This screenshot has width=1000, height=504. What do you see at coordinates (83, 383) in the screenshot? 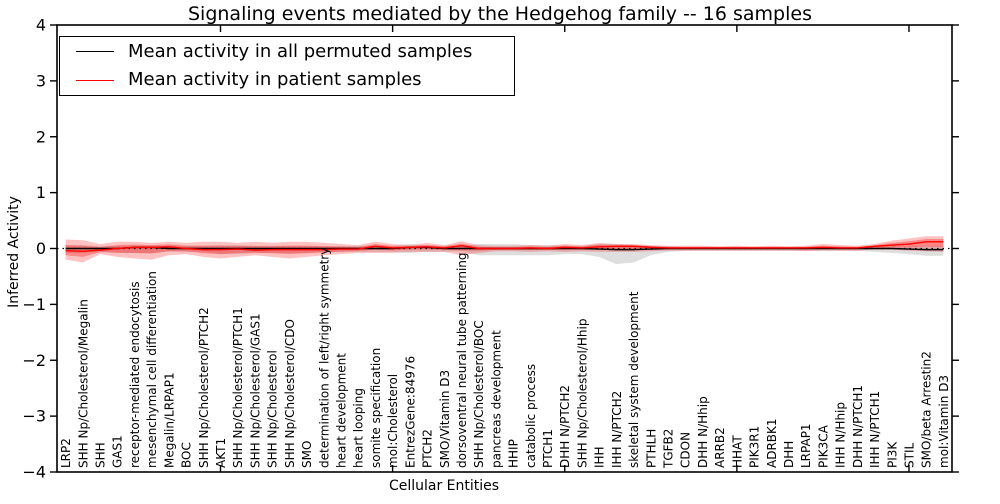
I see `x-tick-label: SHH Np/Cholesterol/Megalin` at bounding box center [83, 383].